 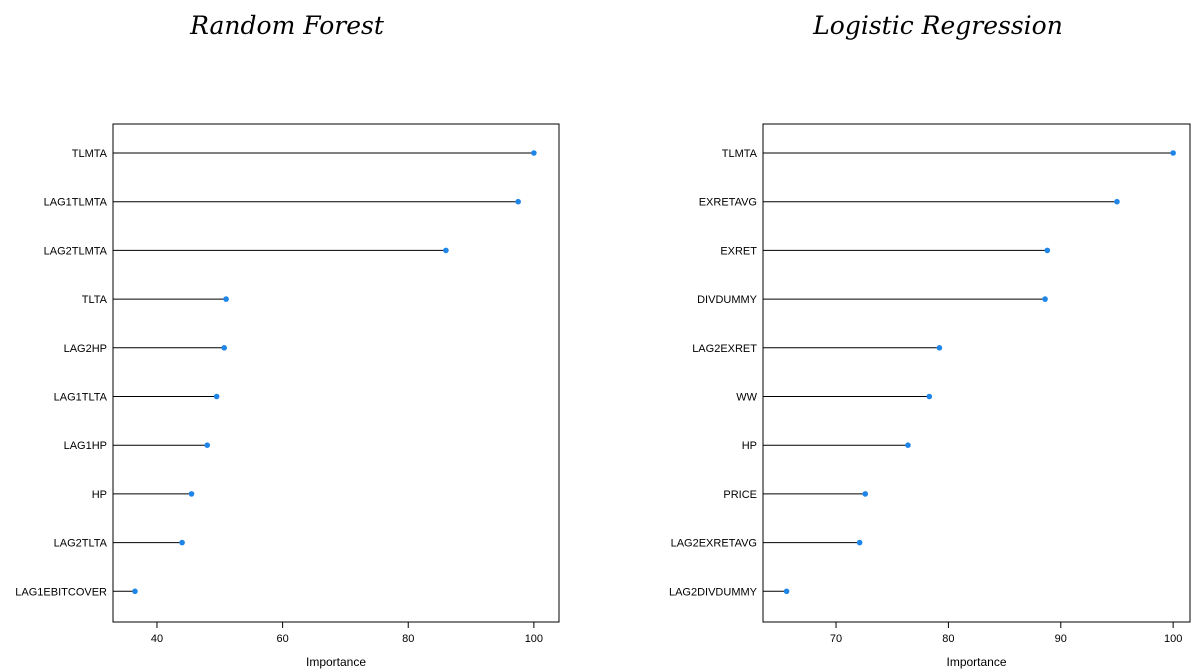 I want to click on random-forest-point-hp, so click(x=191, y=494).